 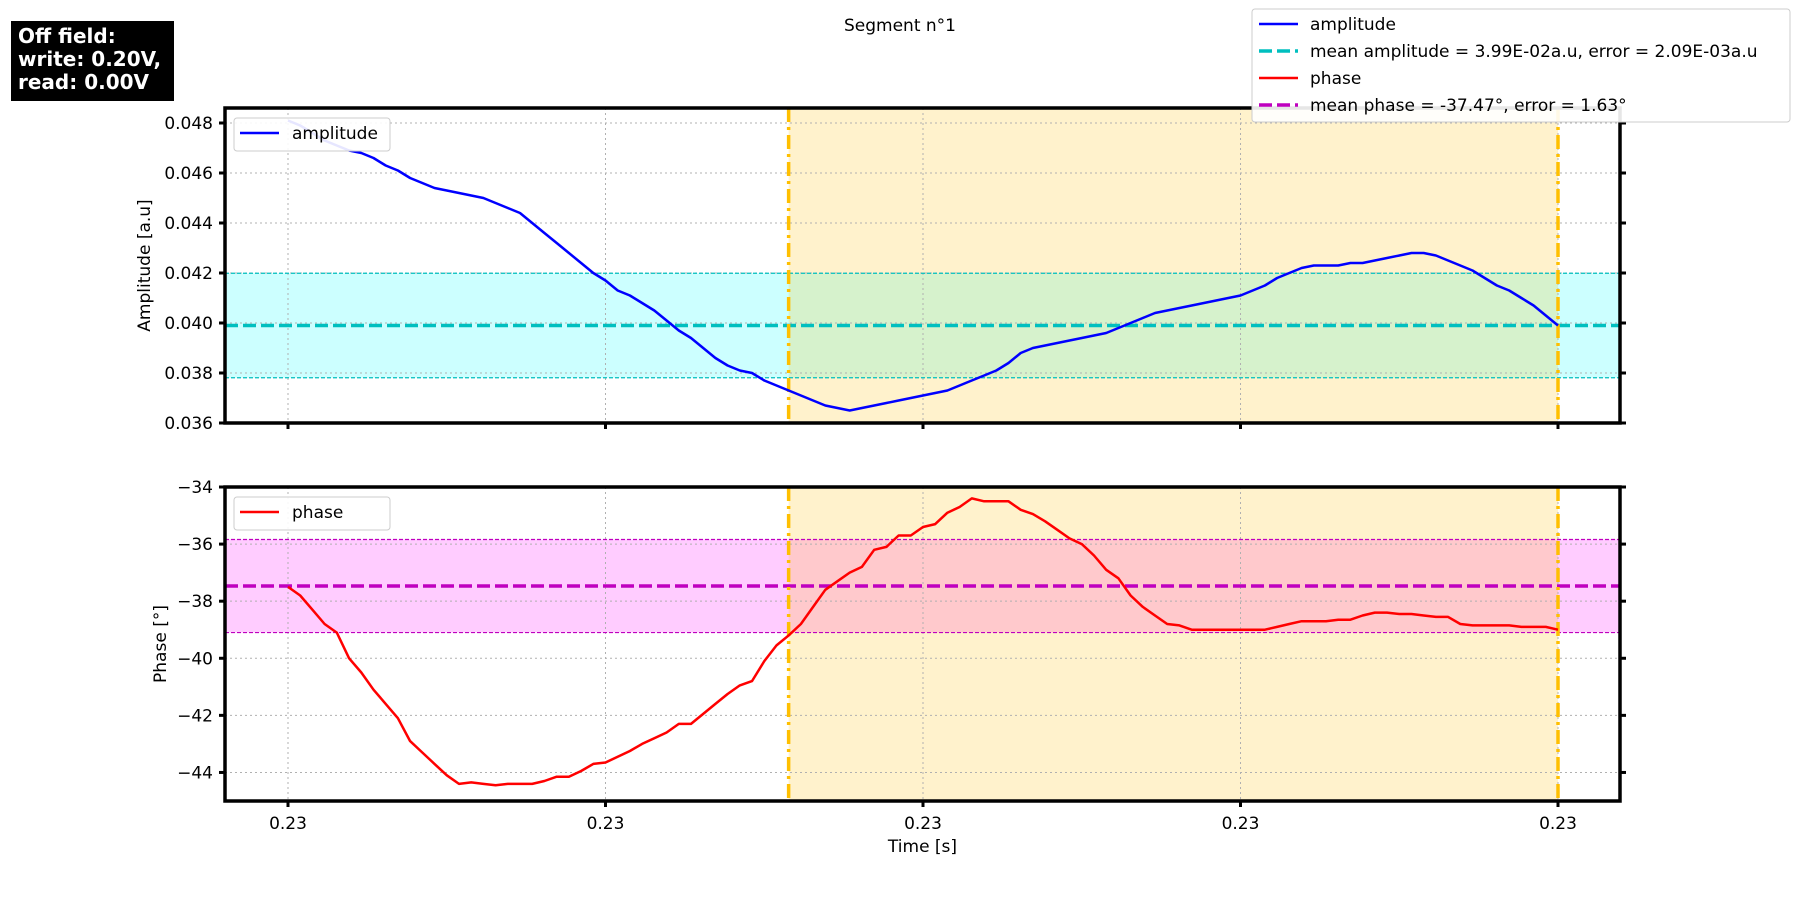 I want to click on y-tick-label: −40, so click(x=195, y=659).